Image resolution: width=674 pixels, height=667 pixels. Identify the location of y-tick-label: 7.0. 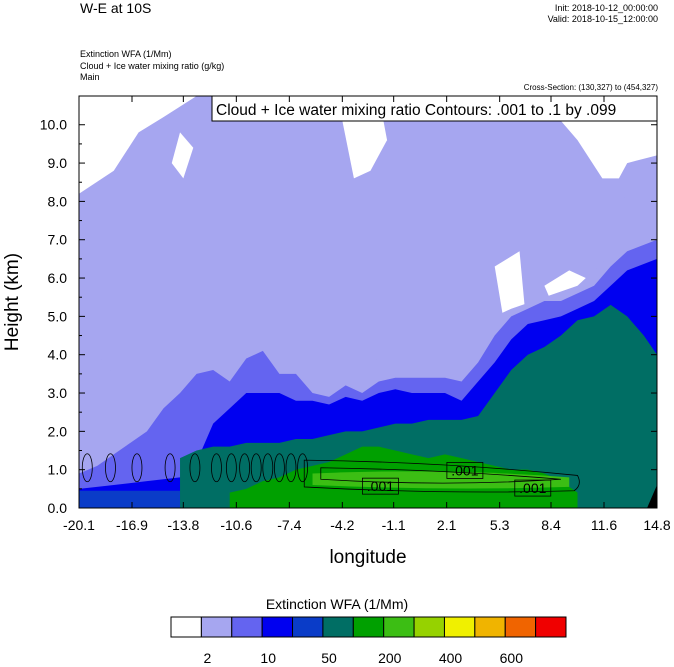
(58, 240).